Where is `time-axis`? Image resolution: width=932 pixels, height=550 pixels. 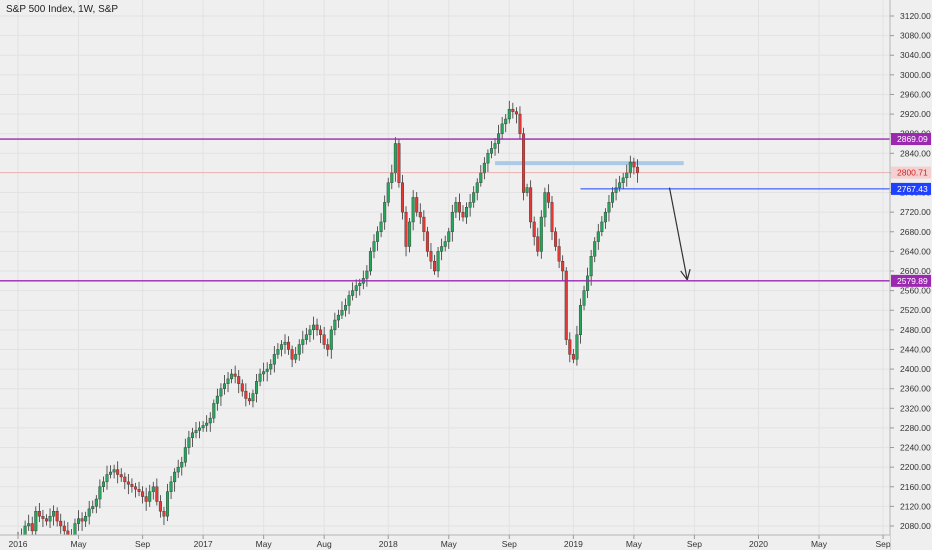
time-axis is located at coordinates (445, 542).